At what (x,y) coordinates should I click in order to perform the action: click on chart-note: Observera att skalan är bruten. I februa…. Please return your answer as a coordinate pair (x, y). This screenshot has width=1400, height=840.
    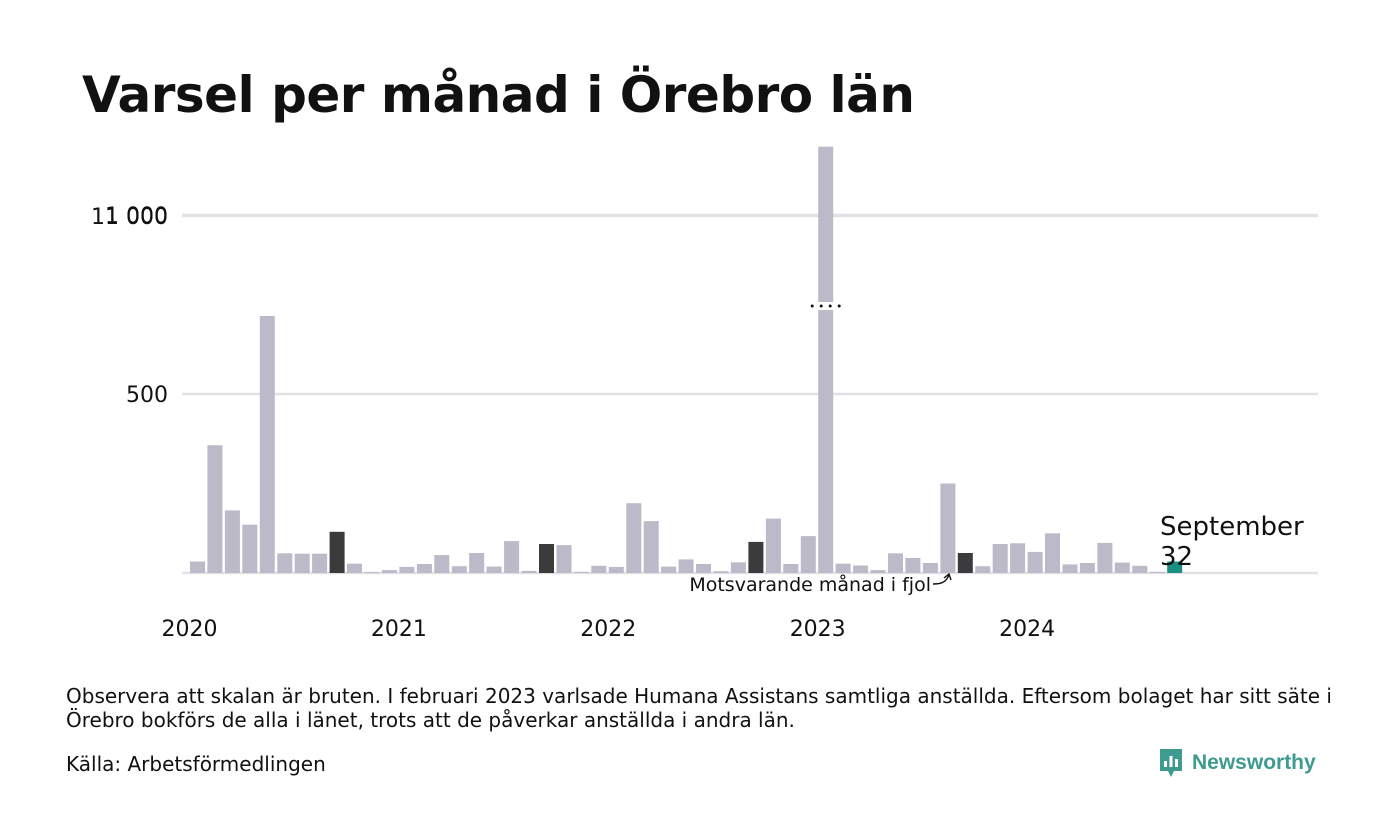
    Looking at the image, I should click on (699, 708).